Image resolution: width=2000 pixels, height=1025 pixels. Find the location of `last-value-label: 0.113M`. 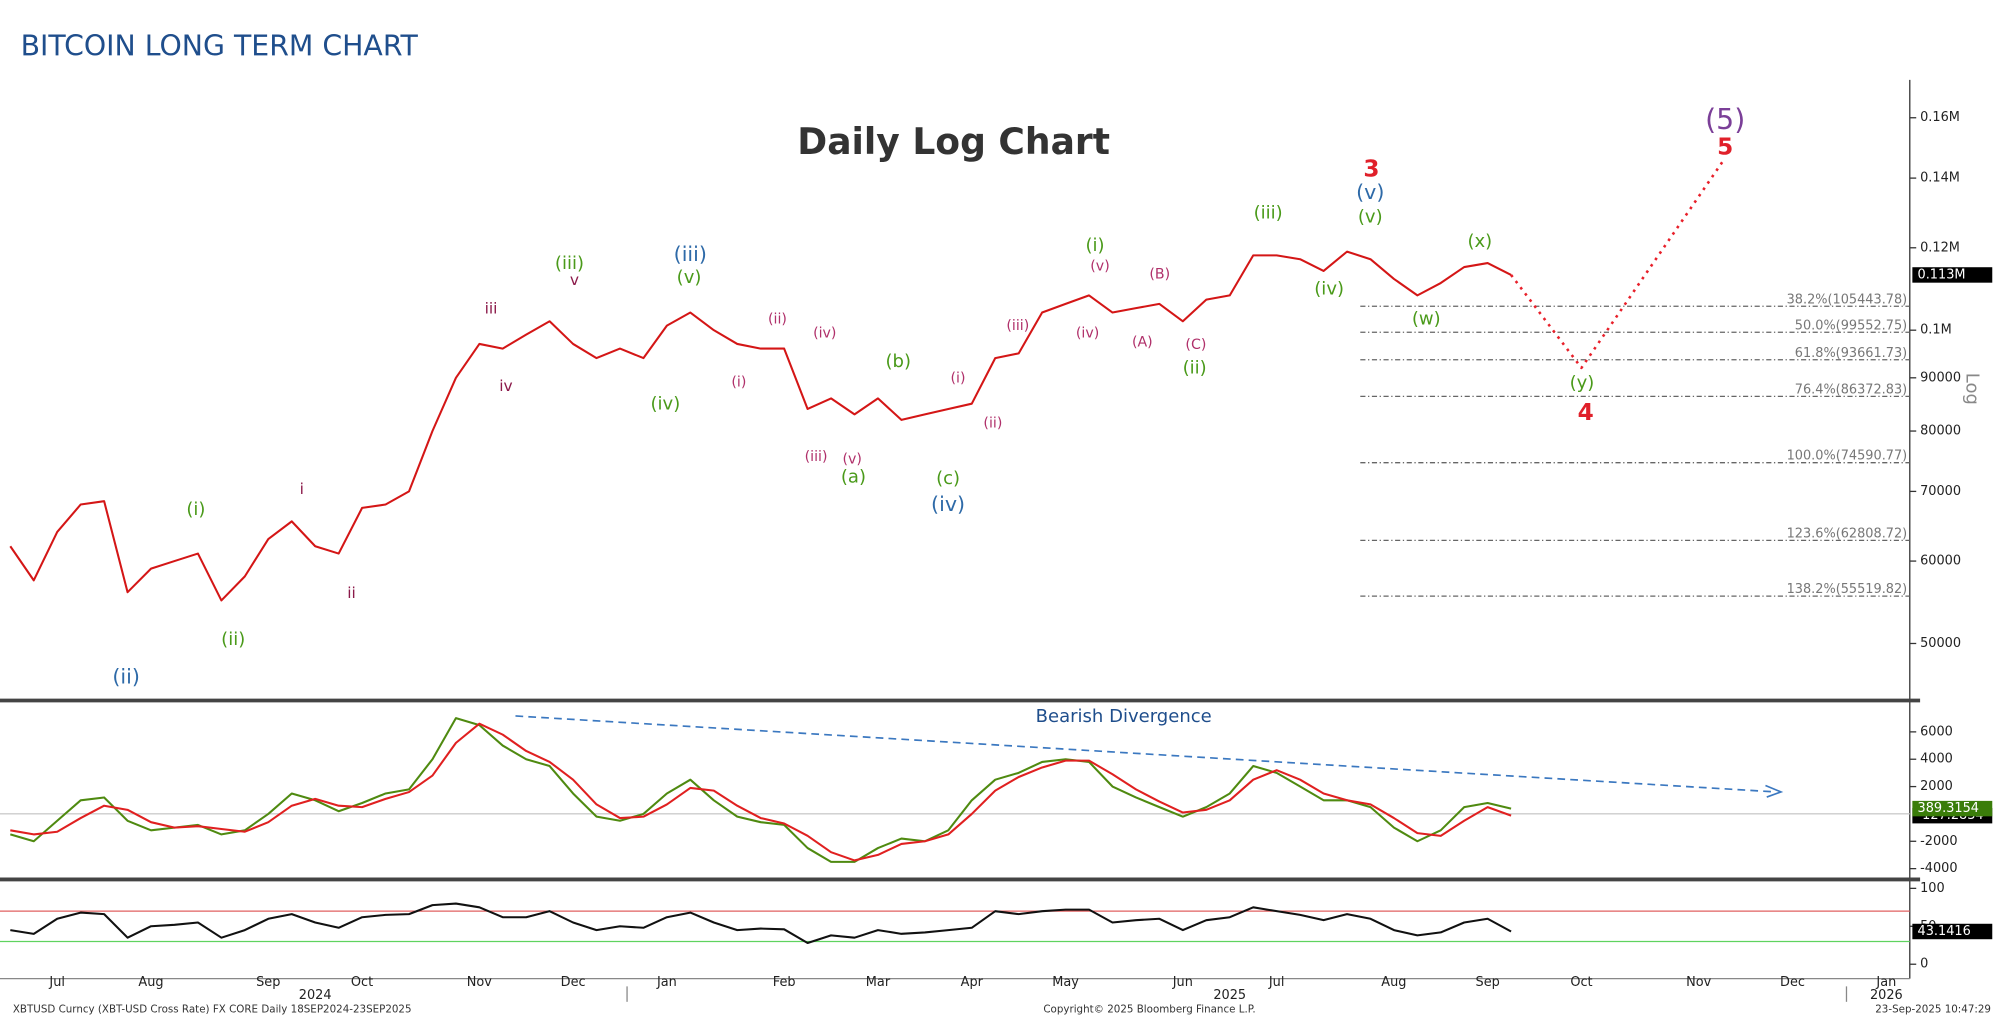

last-value-label: 0.113M is located at coordinates (1942, 274).